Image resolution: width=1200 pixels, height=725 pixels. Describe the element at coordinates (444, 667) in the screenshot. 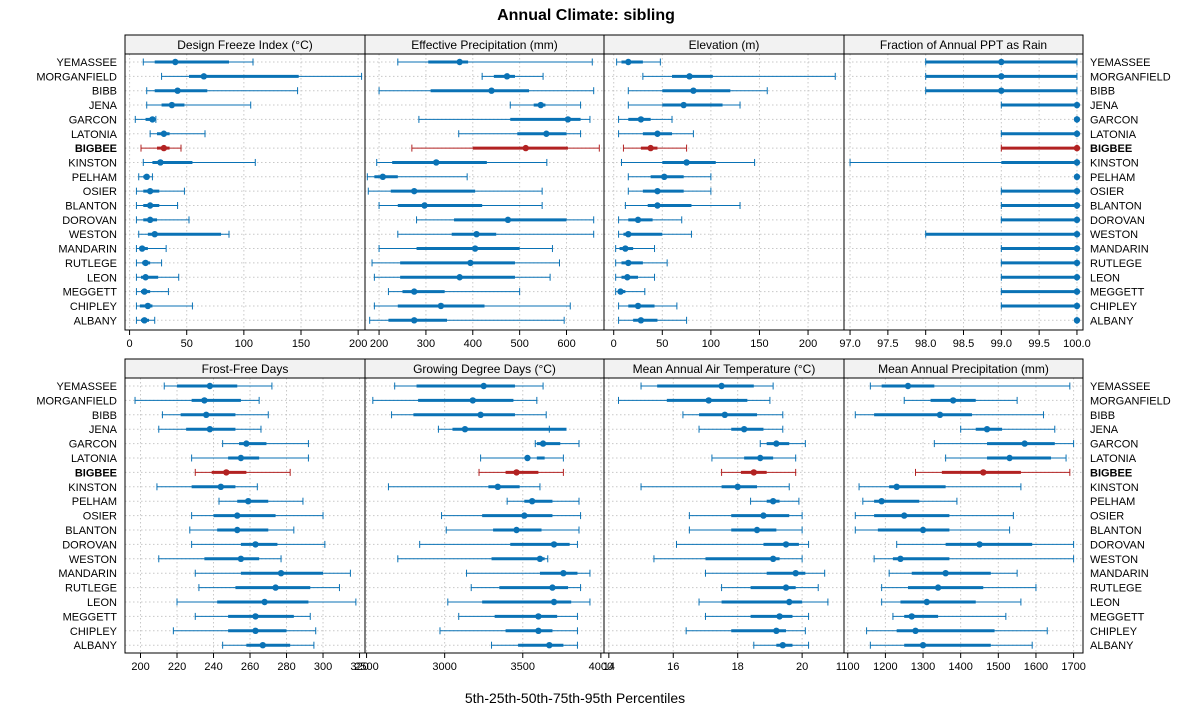

I see `x-tick-label: 3000` at that location.